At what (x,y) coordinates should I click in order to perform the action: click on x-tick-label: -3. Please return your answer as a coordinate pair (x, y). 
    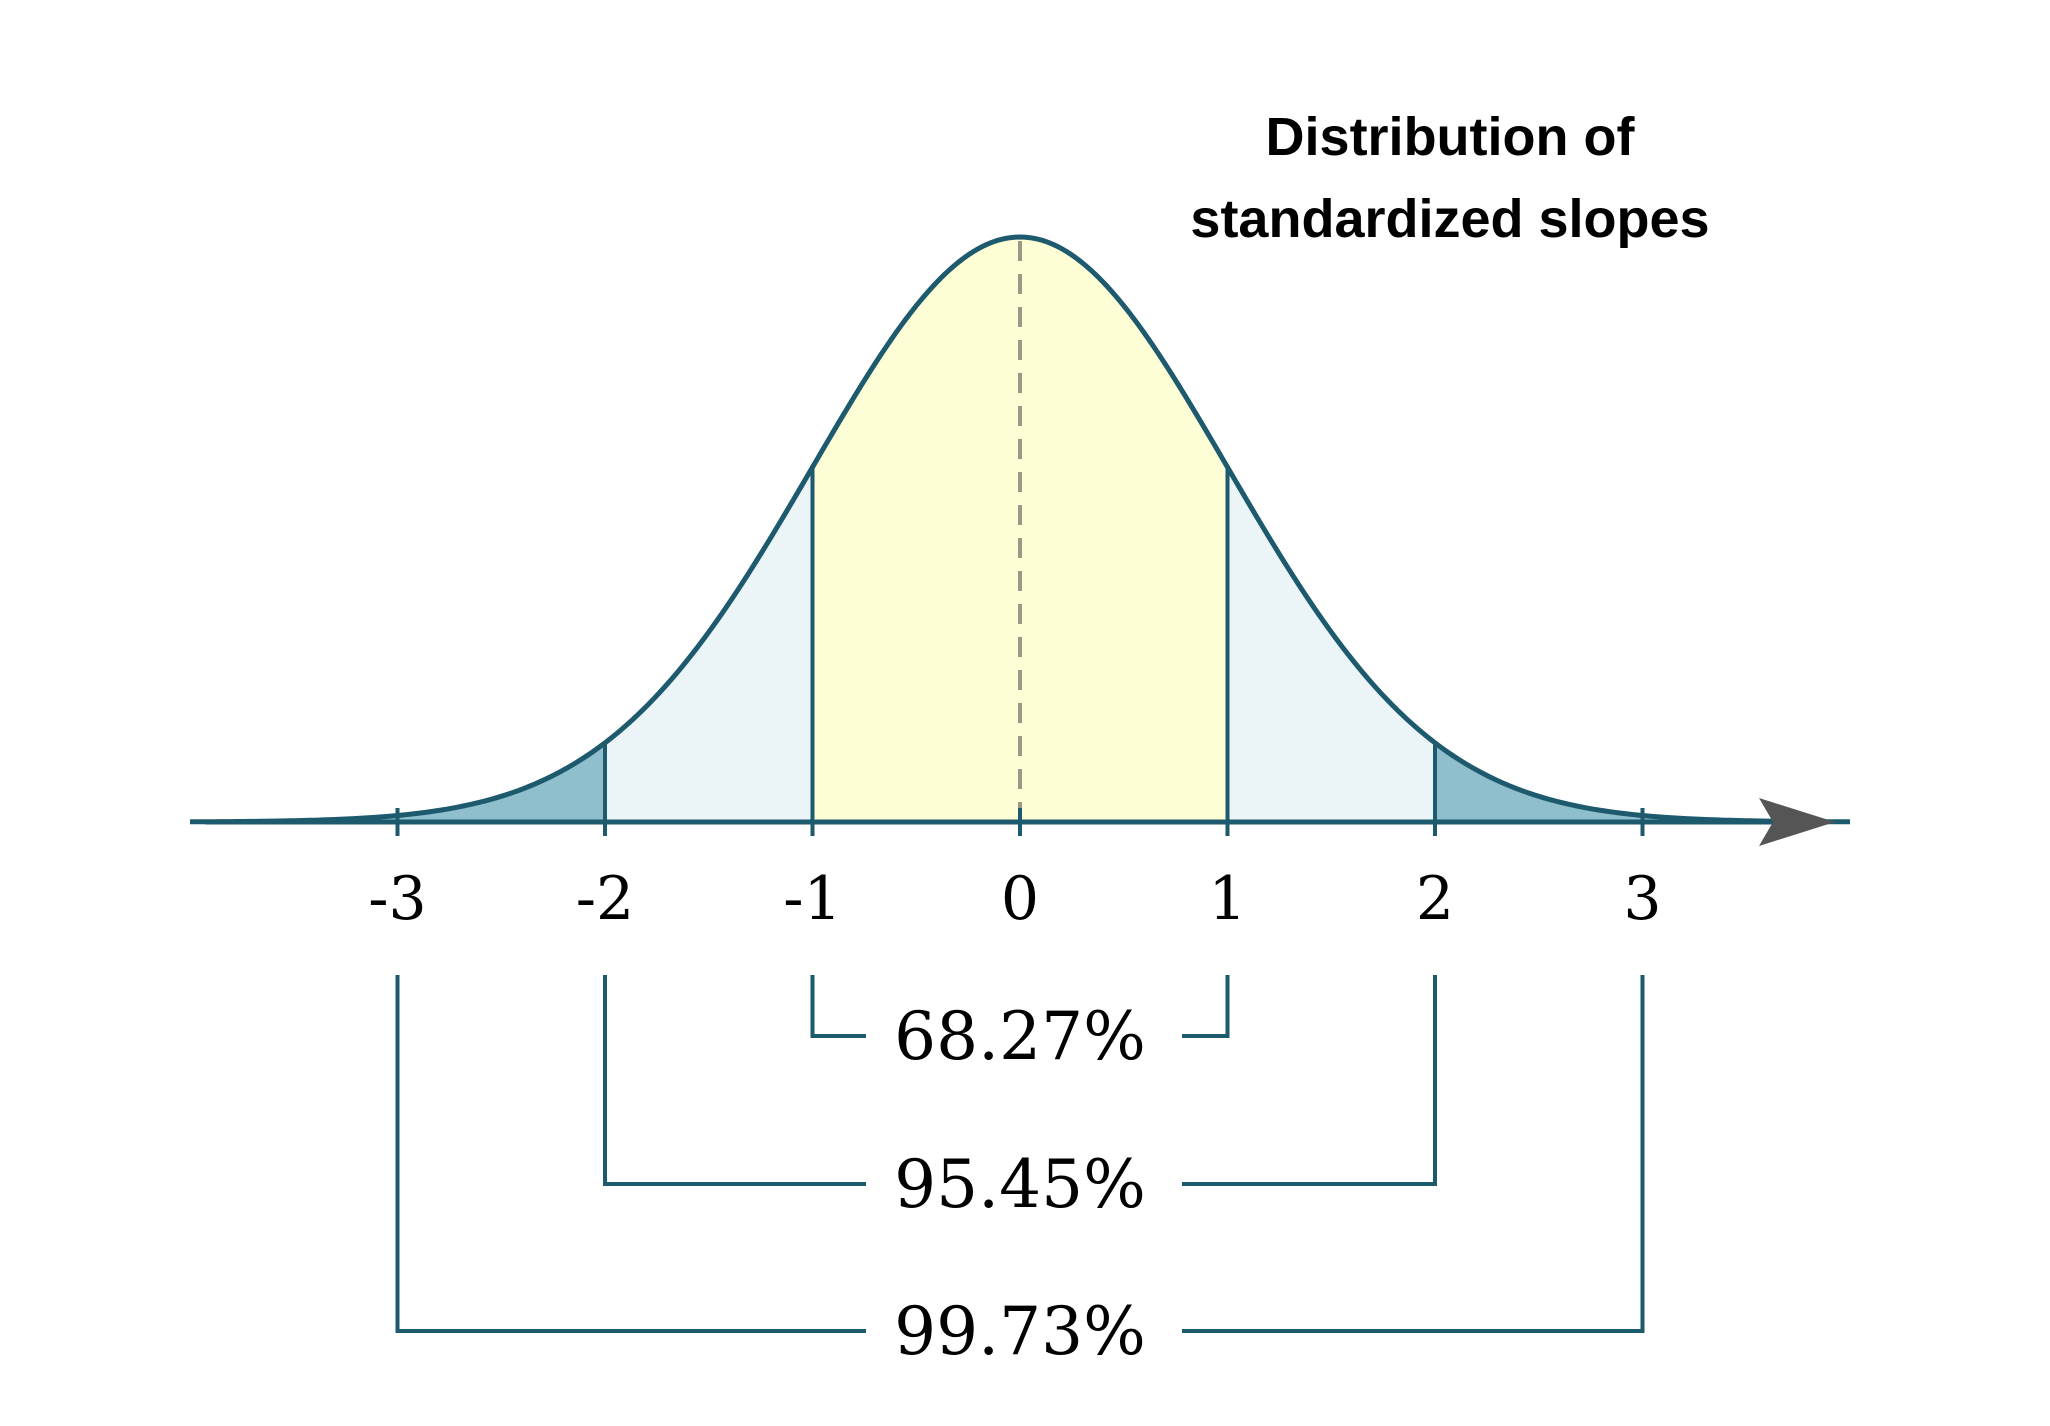
    Looking at the image, I should click on (397, 899).